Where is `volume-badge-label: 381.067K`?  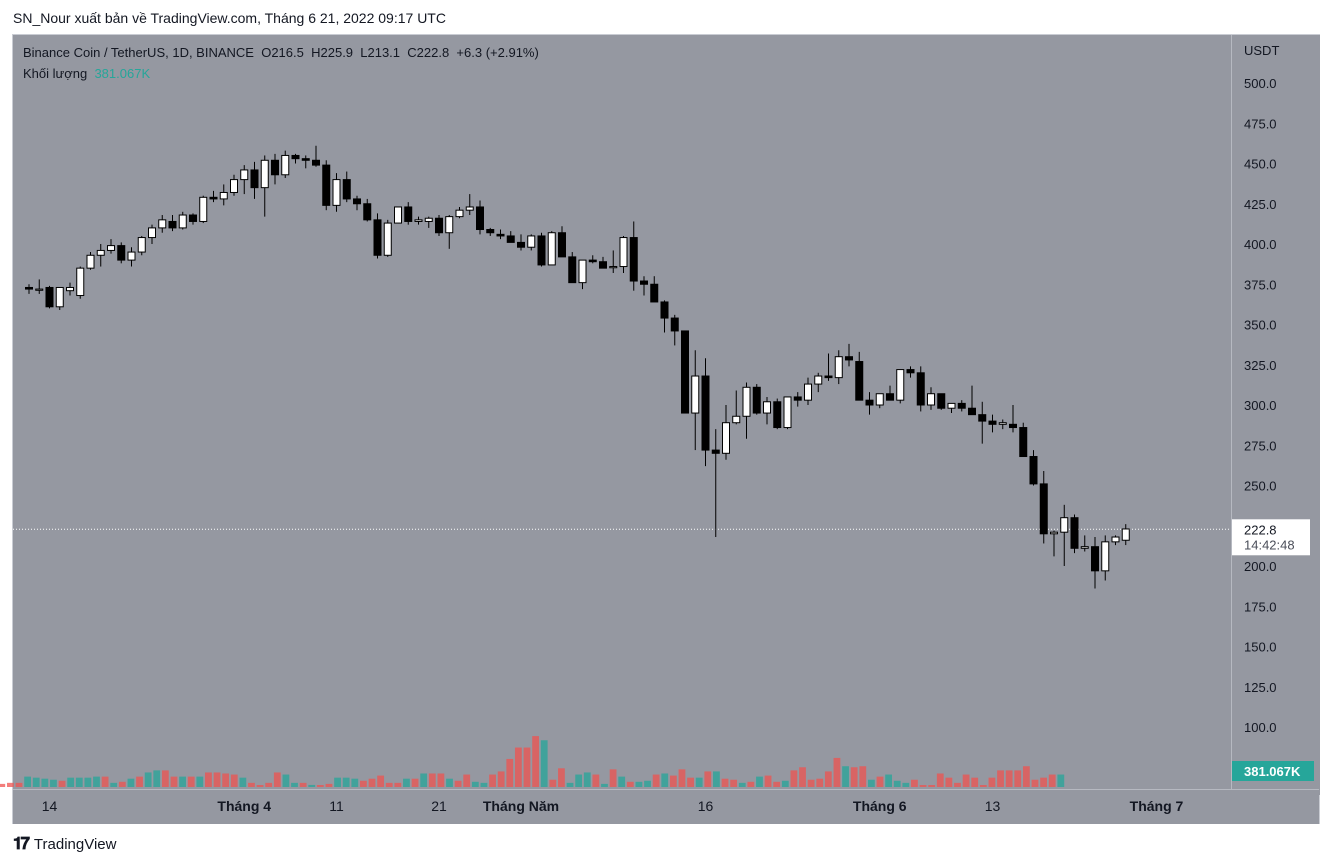
volume-badge-label: 381.067K is located at coordinates (1272, 771).